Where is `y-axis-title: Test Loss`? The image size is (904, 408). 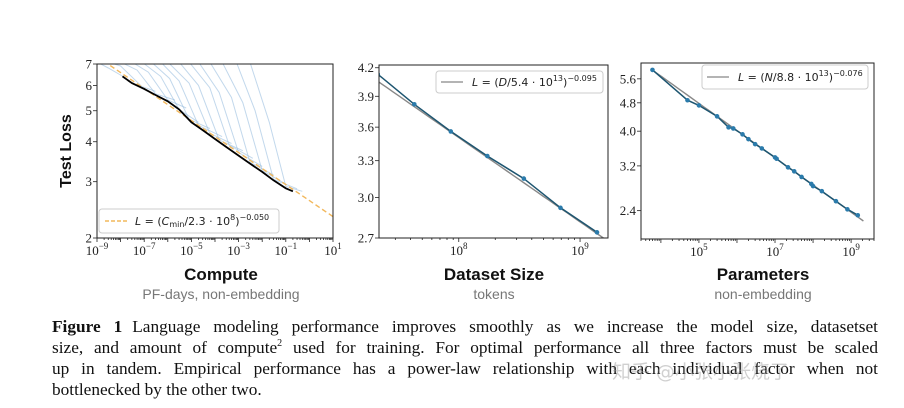 y-axis-title: Test Loss is located at coordinates (66, 151).